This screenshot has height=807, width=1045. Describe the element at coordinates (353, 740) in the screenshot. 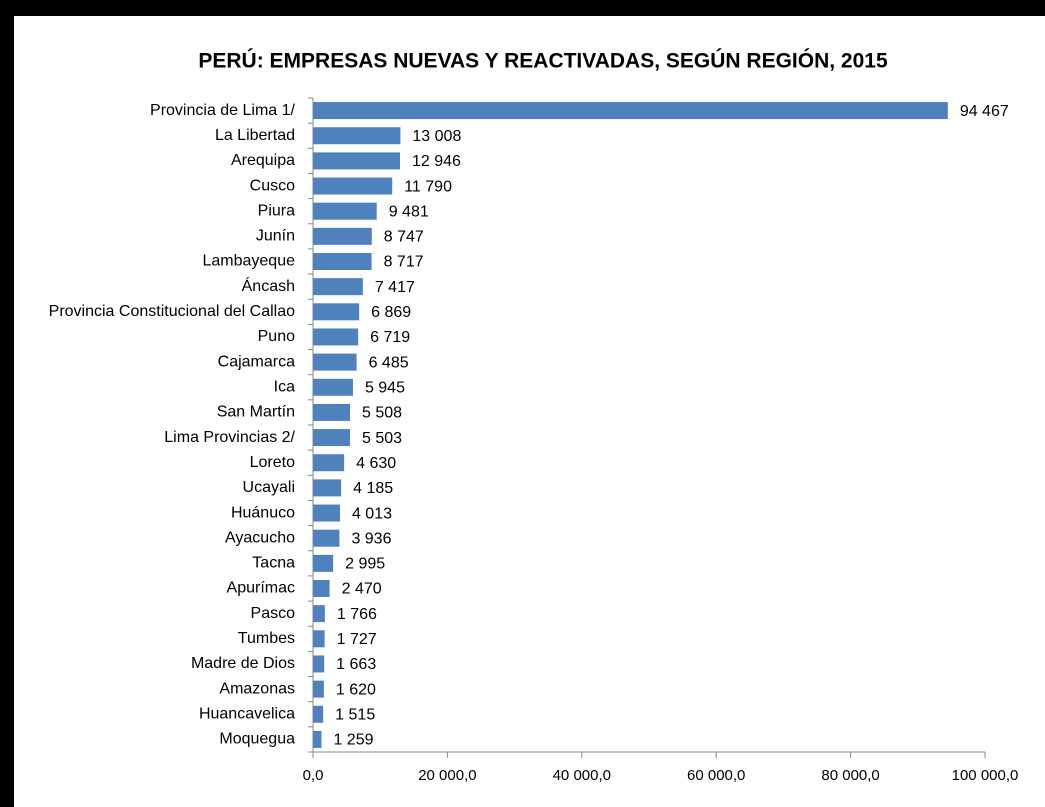

I see `data-label: 1 259` at that location.